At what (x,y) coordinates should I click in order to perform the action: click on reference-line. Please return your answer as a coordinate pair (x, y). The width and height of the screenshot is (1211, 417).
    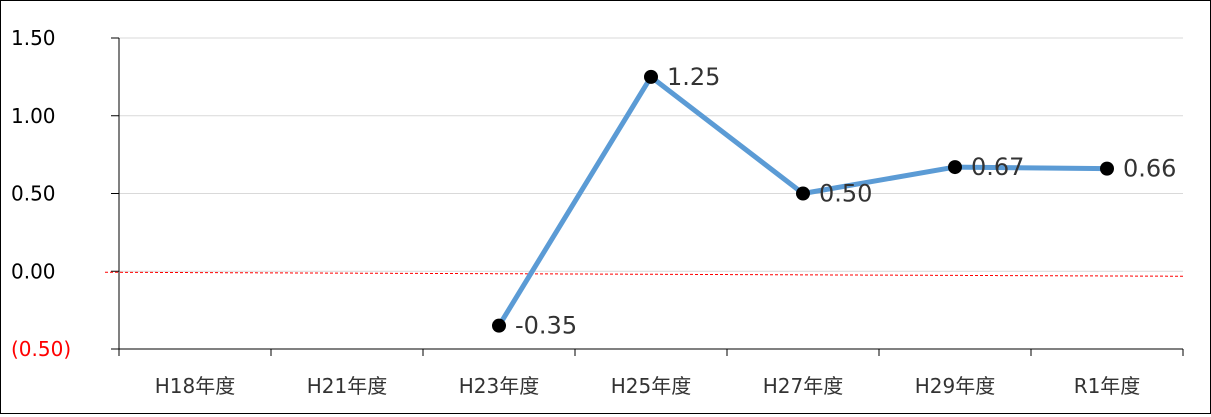
    Looking at the image, I should click on (644, 274).